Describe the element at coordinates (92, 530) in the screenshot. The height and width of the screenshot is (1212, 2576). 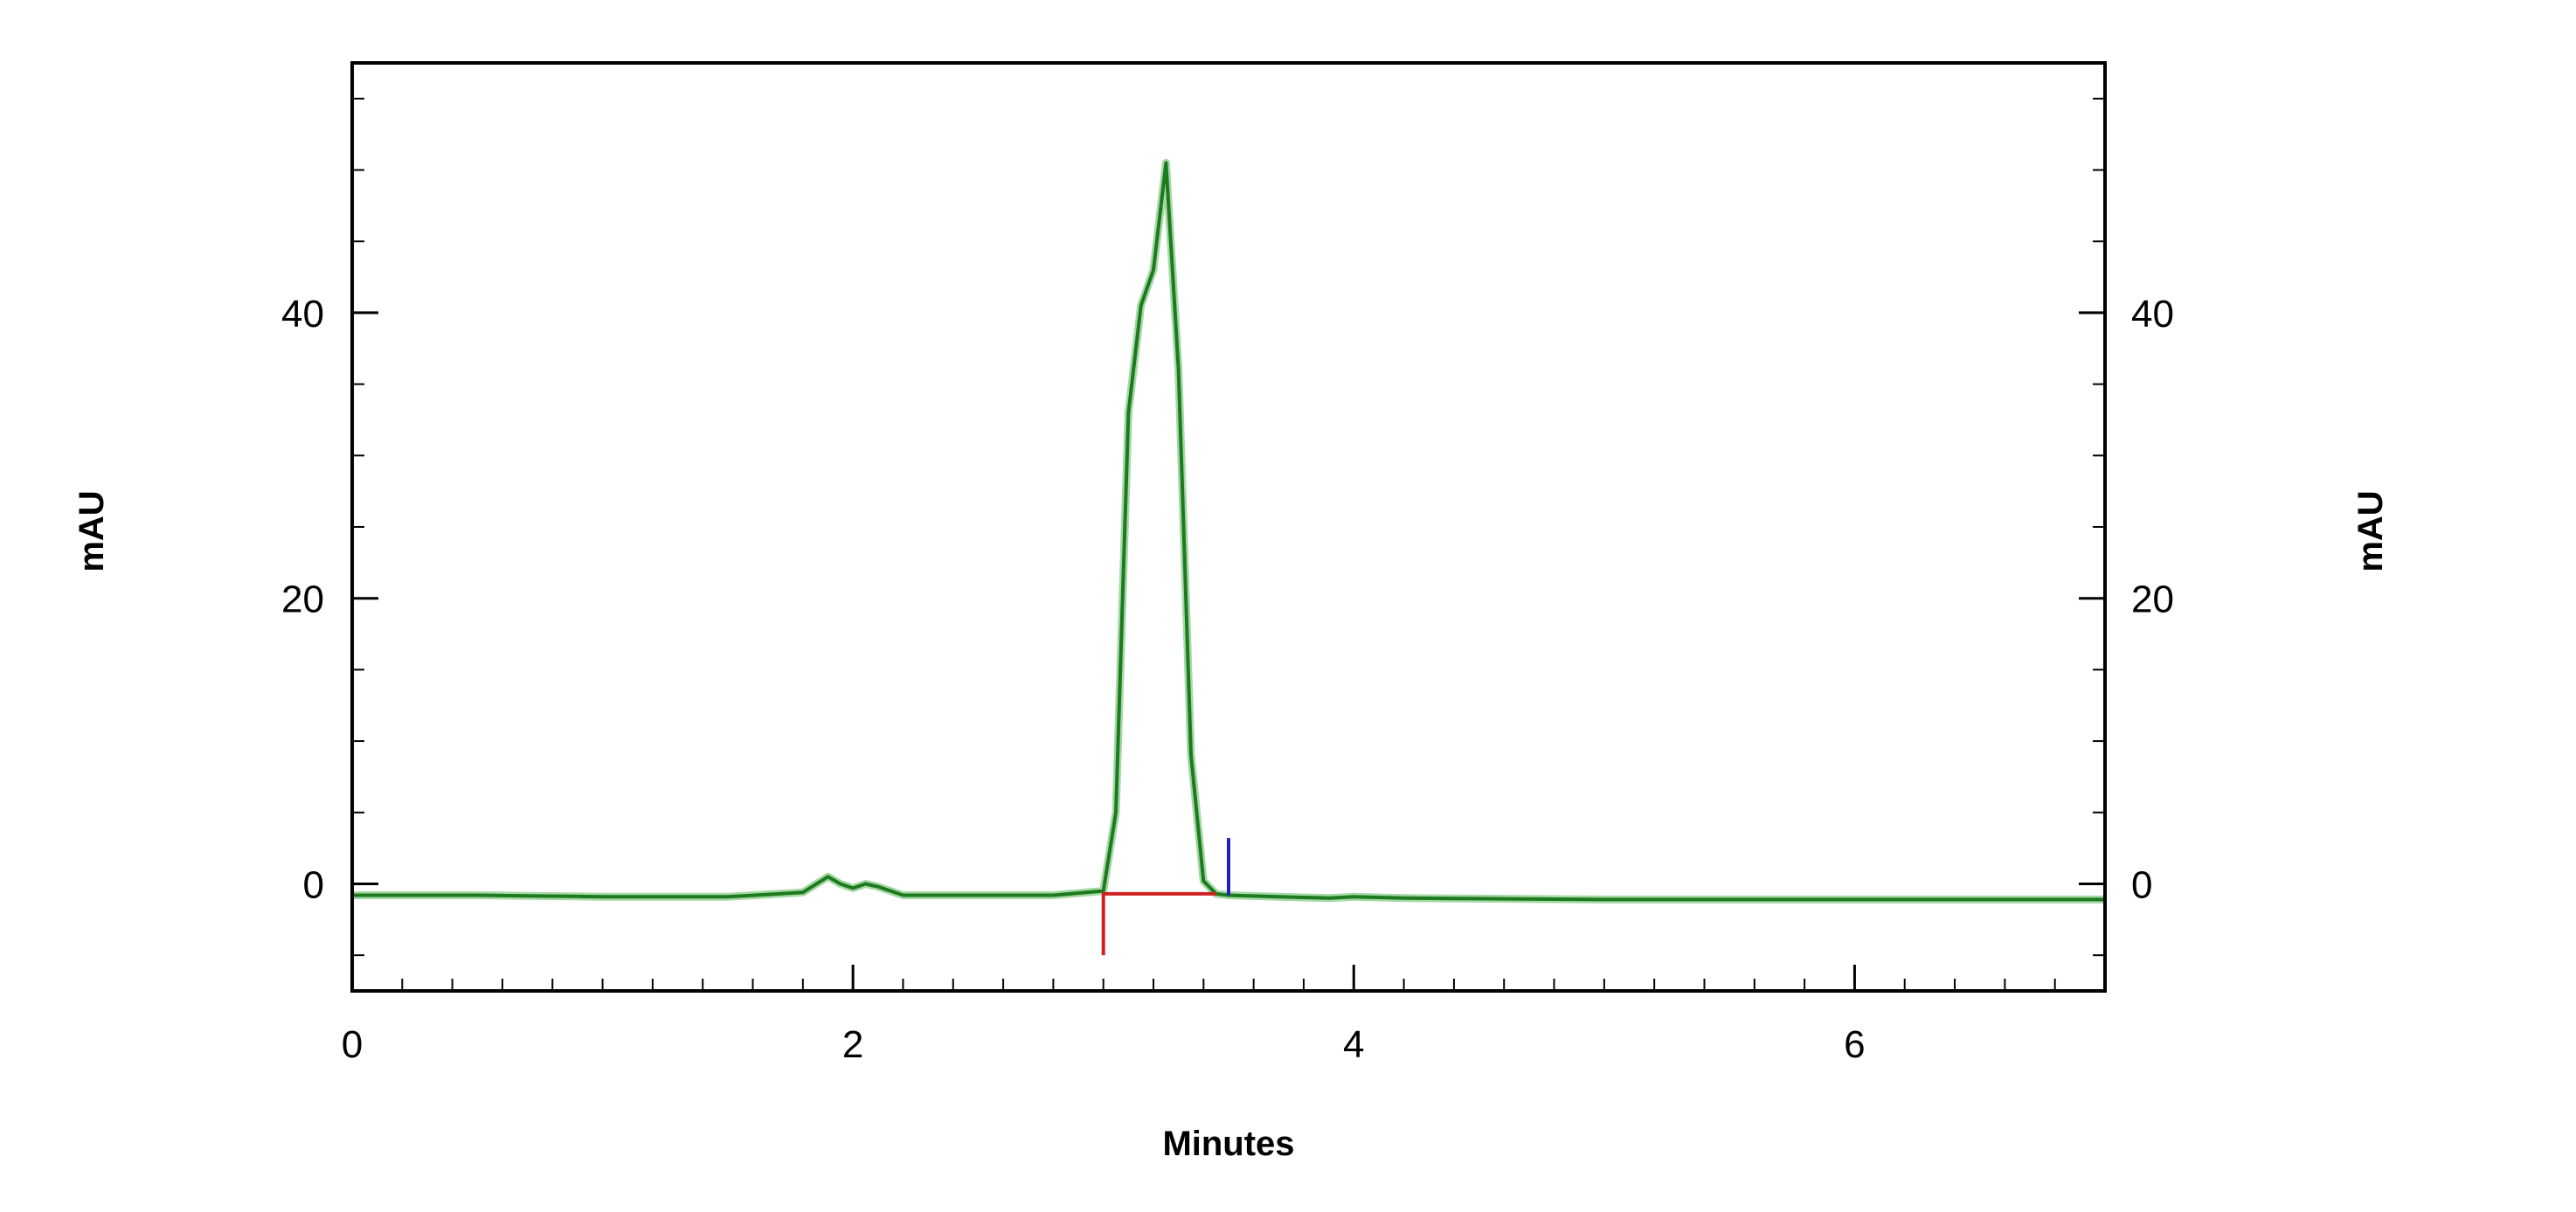
I see `y-axis-title-left: mAU` at that location.